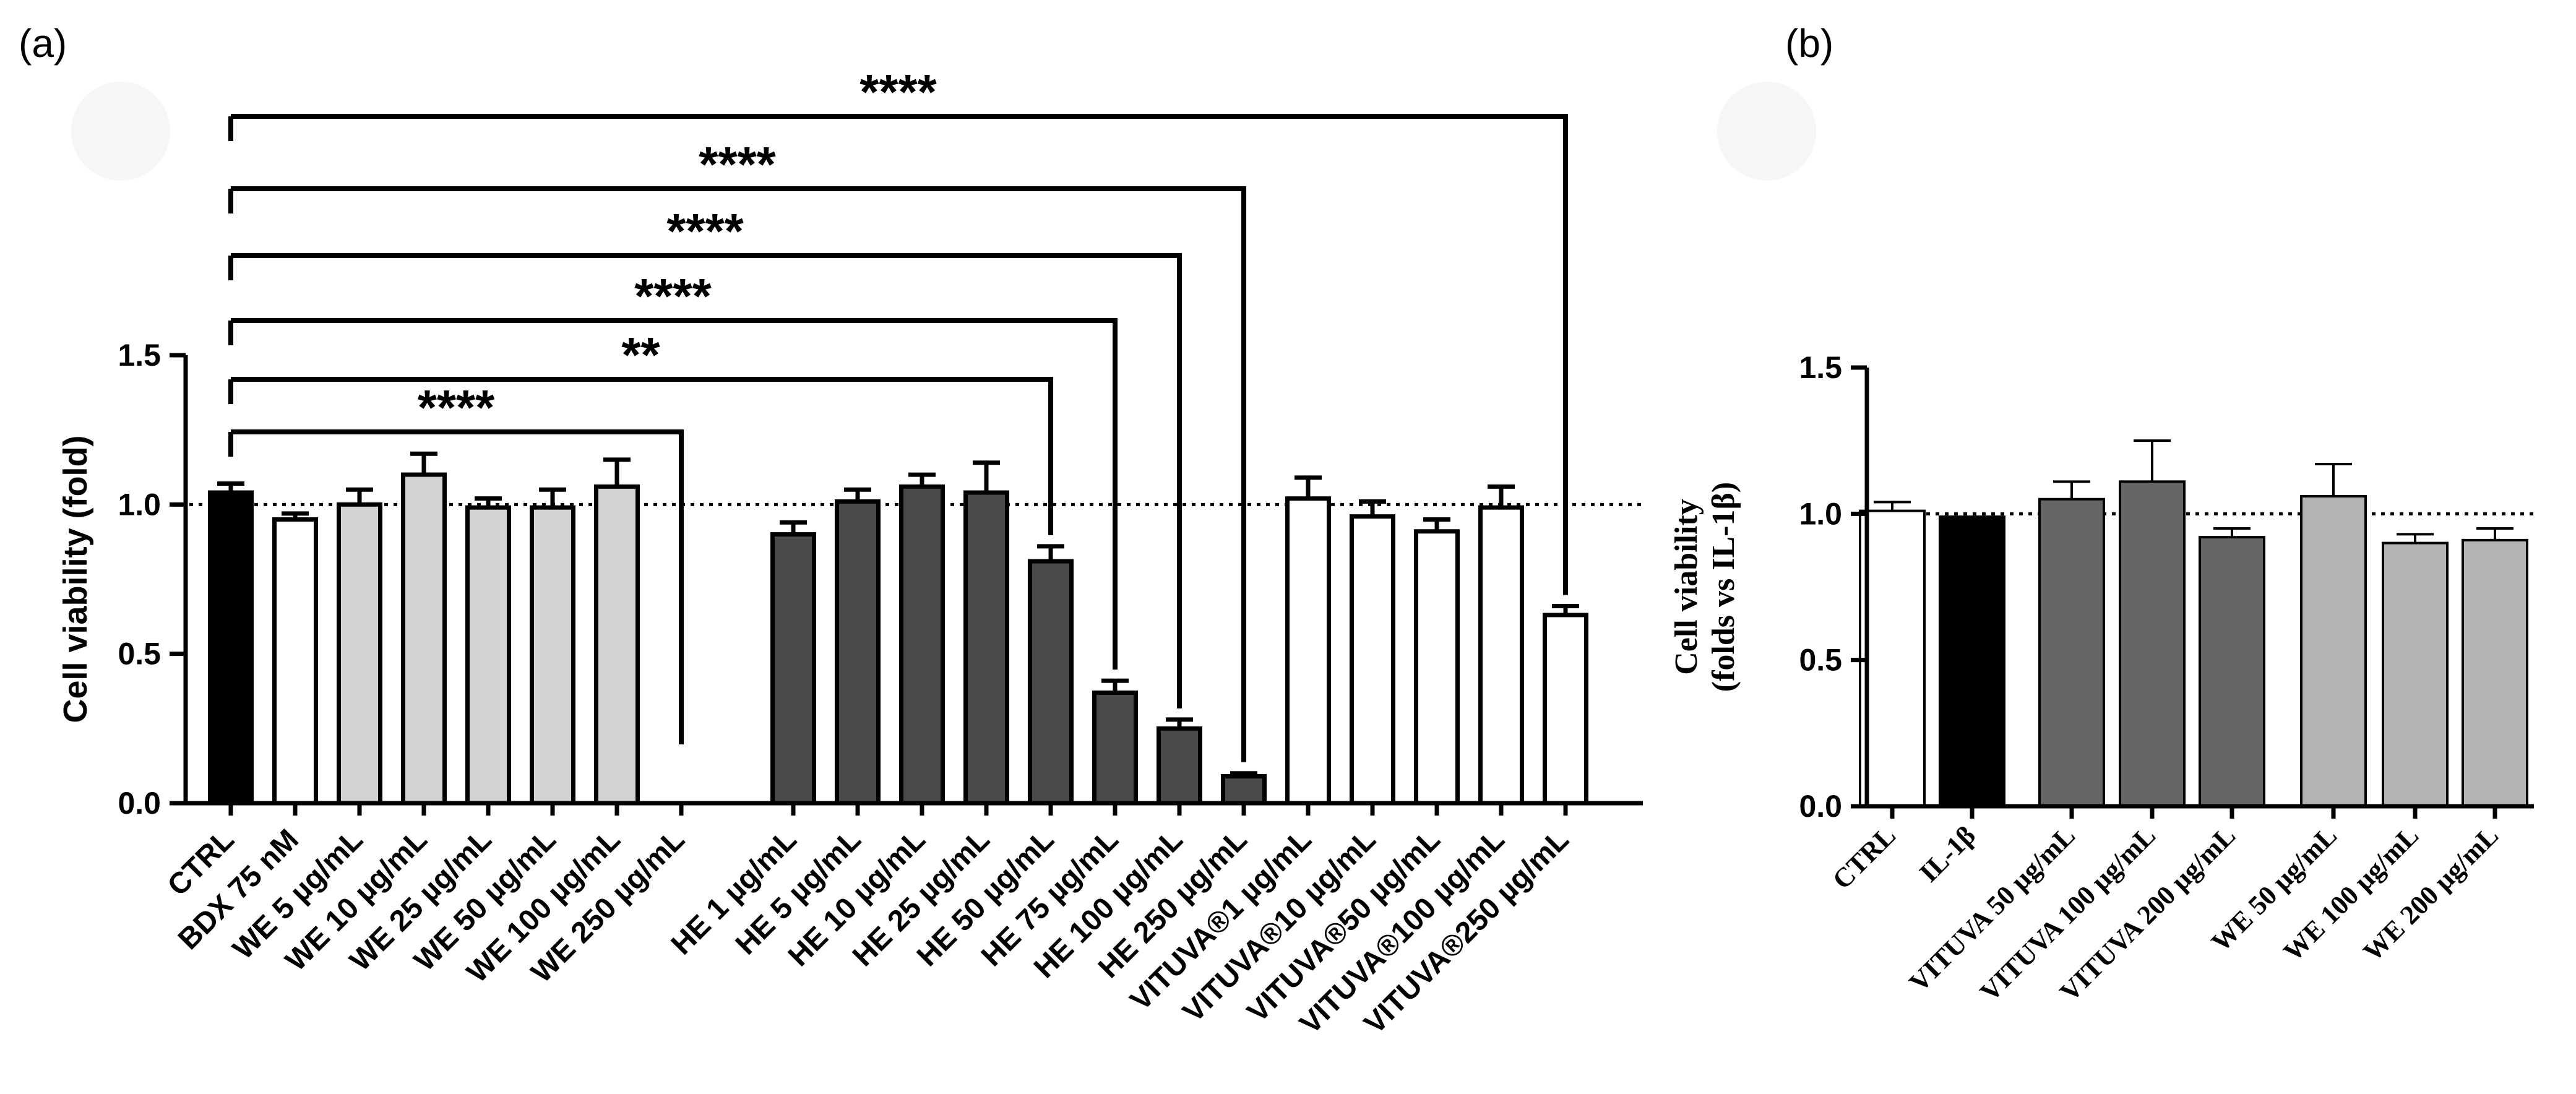 The height and width of the screenshot is (1094, 2576). What do you see at coordinates (1864, 858) in the screenshot?
I see `x-tick-label: CTRL` at bounding box center [1864, 858].